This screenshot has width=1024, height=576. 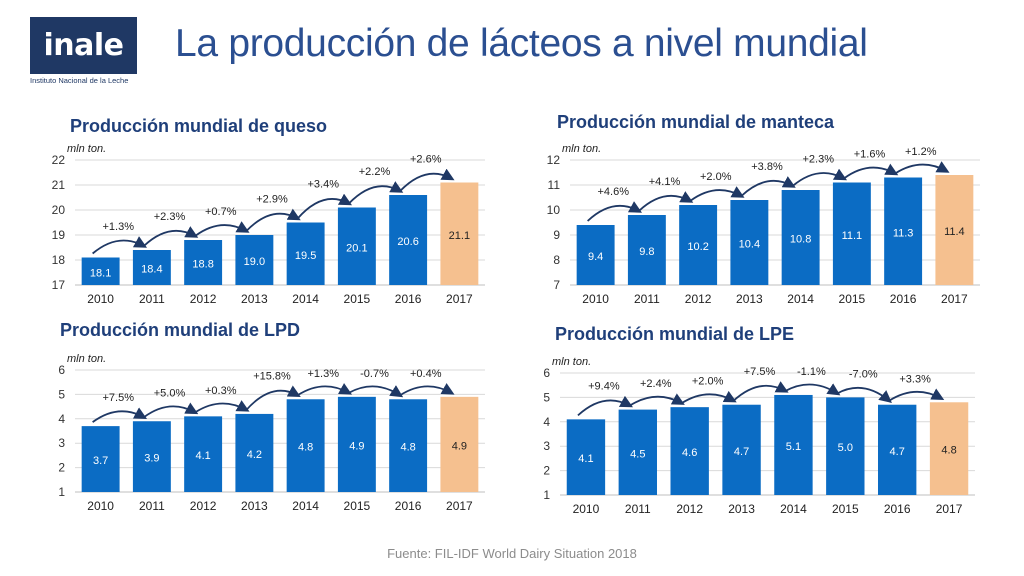 What do you see at coordinates (426, 374) in the screenshot?
I see `growth-label: +0.4%` at bounding box center [426, 374].